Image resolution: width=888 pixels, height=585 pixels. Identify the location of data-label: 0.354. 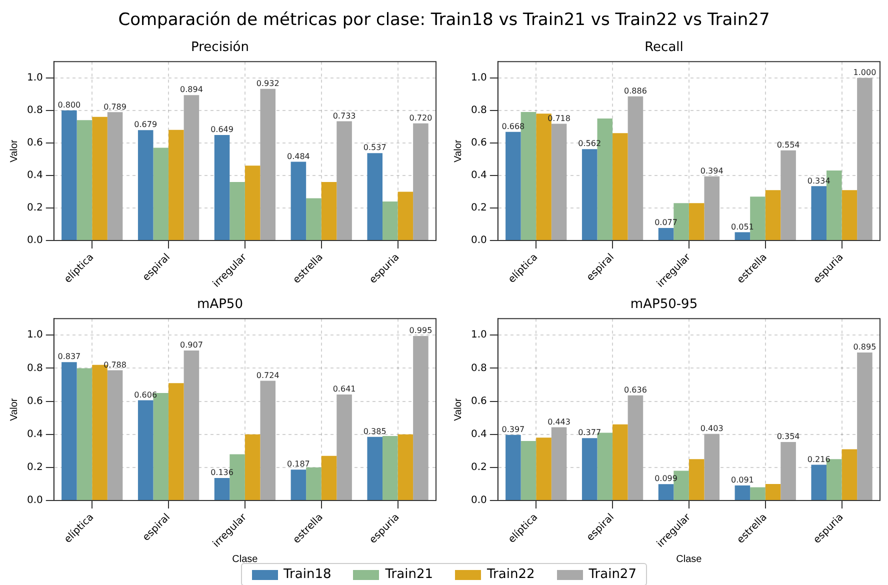
(788, 437).